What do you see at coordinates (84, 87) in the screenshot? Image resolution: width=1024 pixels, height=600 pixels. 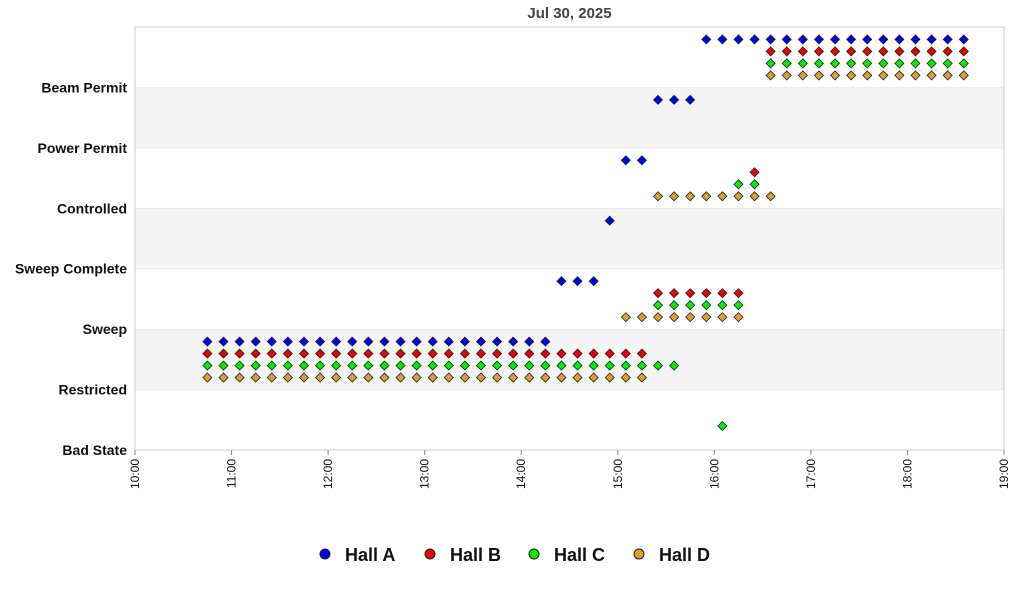 I see `y-tick-label: Beam Permit` at bounding box center [84, 87].